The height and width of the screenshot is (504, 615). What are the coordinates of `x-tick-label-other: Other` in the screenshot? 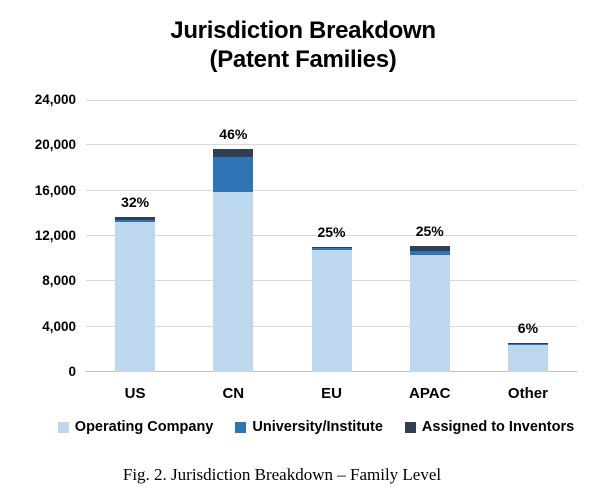 It's located at (527, 393).